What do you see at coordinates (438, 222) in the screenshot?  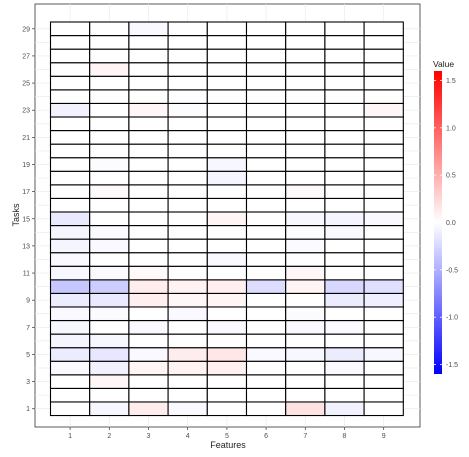 I see `legend-color-bar` at bounding box center [438, 222].